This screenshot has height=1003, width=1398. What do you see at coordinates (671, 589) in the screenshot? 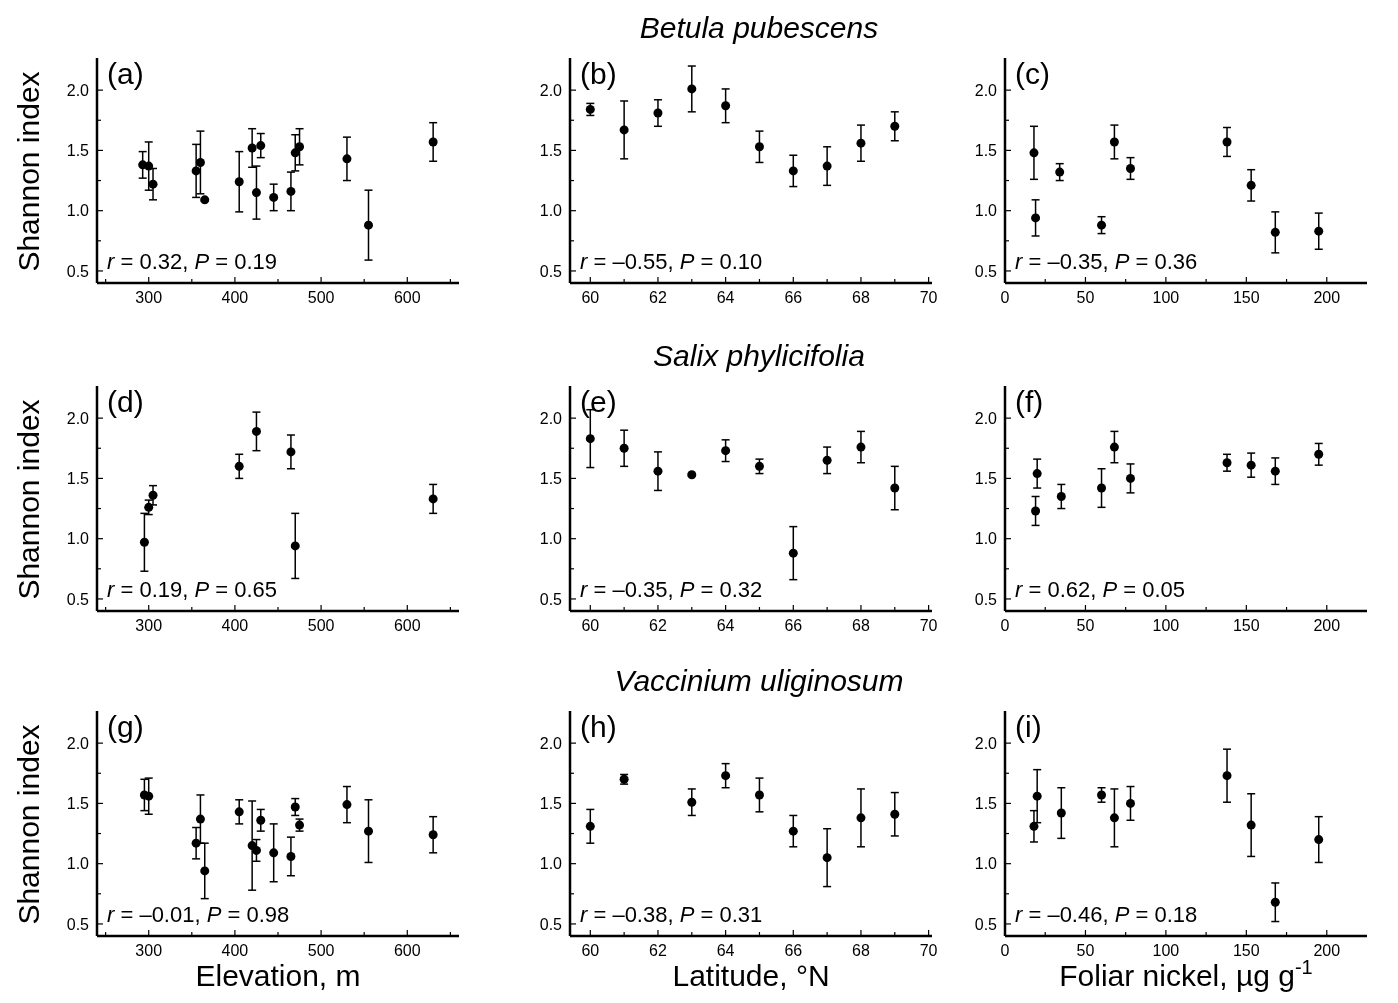
I see `annotation: r = –0.35, P = 0.32` at bounding box center [671, 589].